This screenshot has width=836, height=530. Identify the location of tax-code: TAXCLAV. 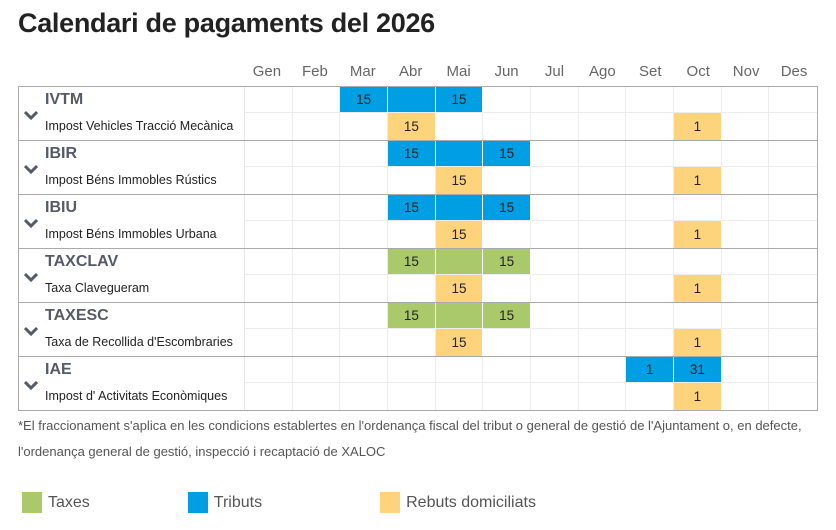
(82, 261).